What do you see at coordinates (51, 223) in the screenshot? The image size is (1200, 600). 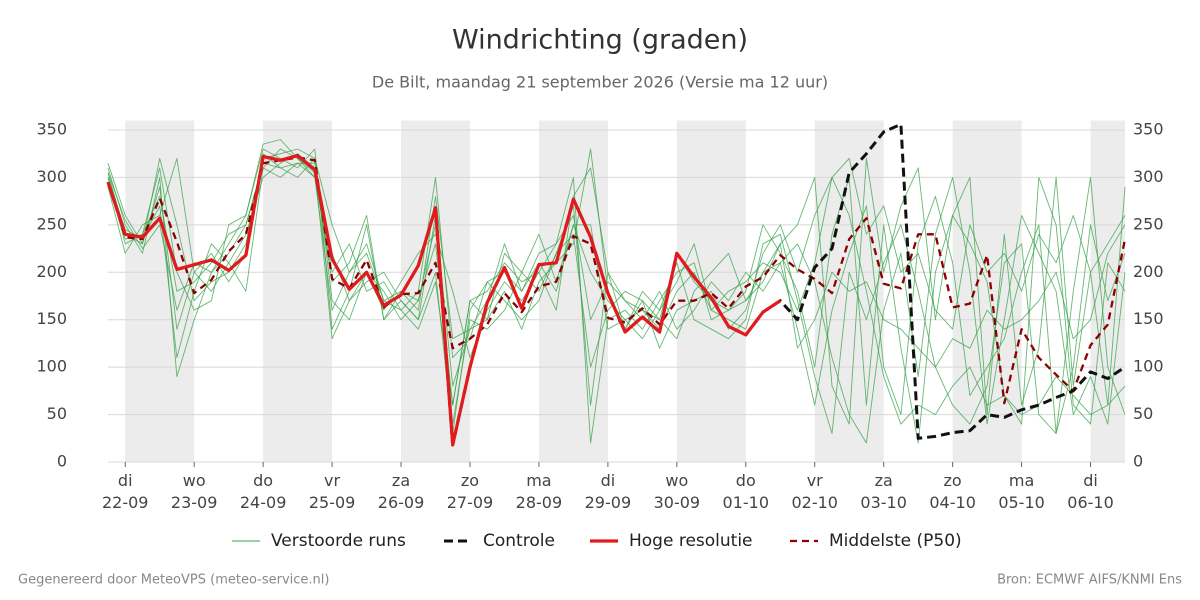 I see `y-tick-label: 250` at bounding box center [51, 223].